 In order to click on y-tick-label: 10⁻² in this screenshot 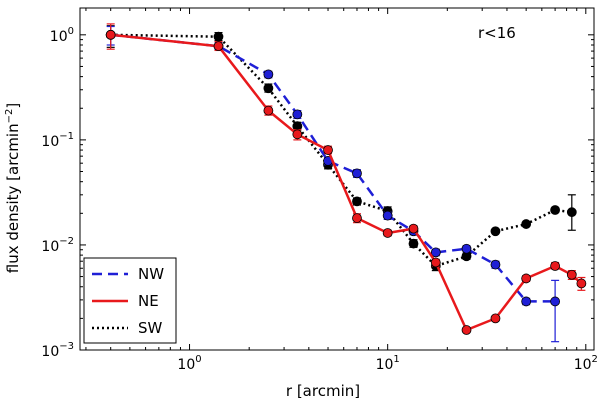, I will do `click(57, 245)`.